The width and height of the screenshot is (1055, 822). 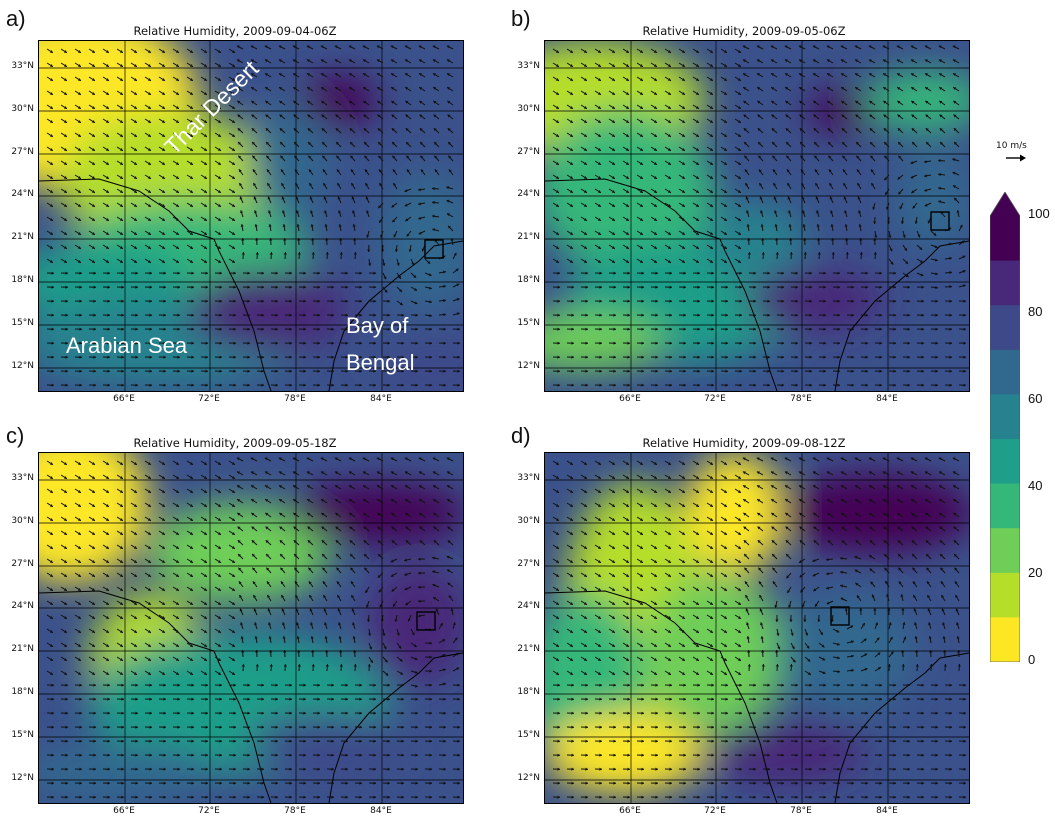 I want to click on lon-tick-label: 78°E, so click(x=295, y=811).